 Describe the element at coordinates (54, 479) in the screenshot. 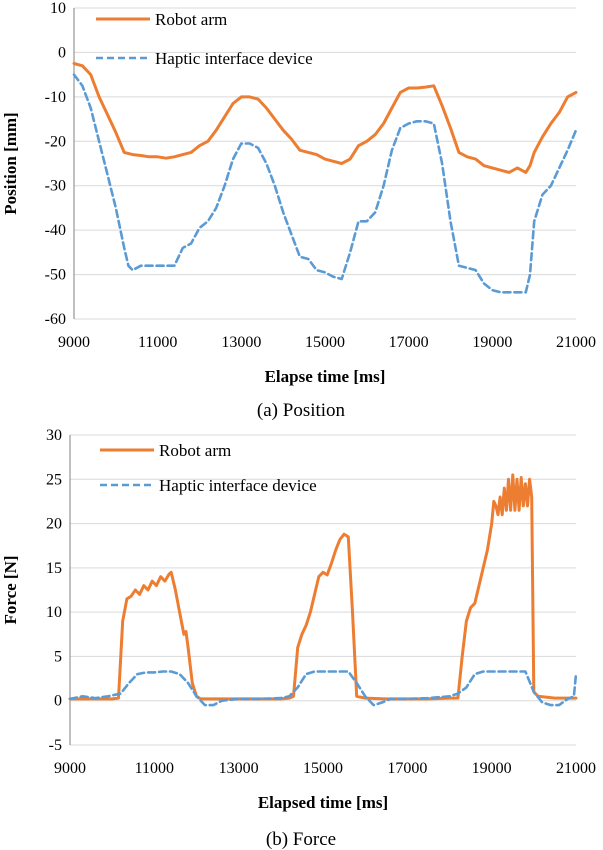

I see `y-tick-label: 25` at that location.